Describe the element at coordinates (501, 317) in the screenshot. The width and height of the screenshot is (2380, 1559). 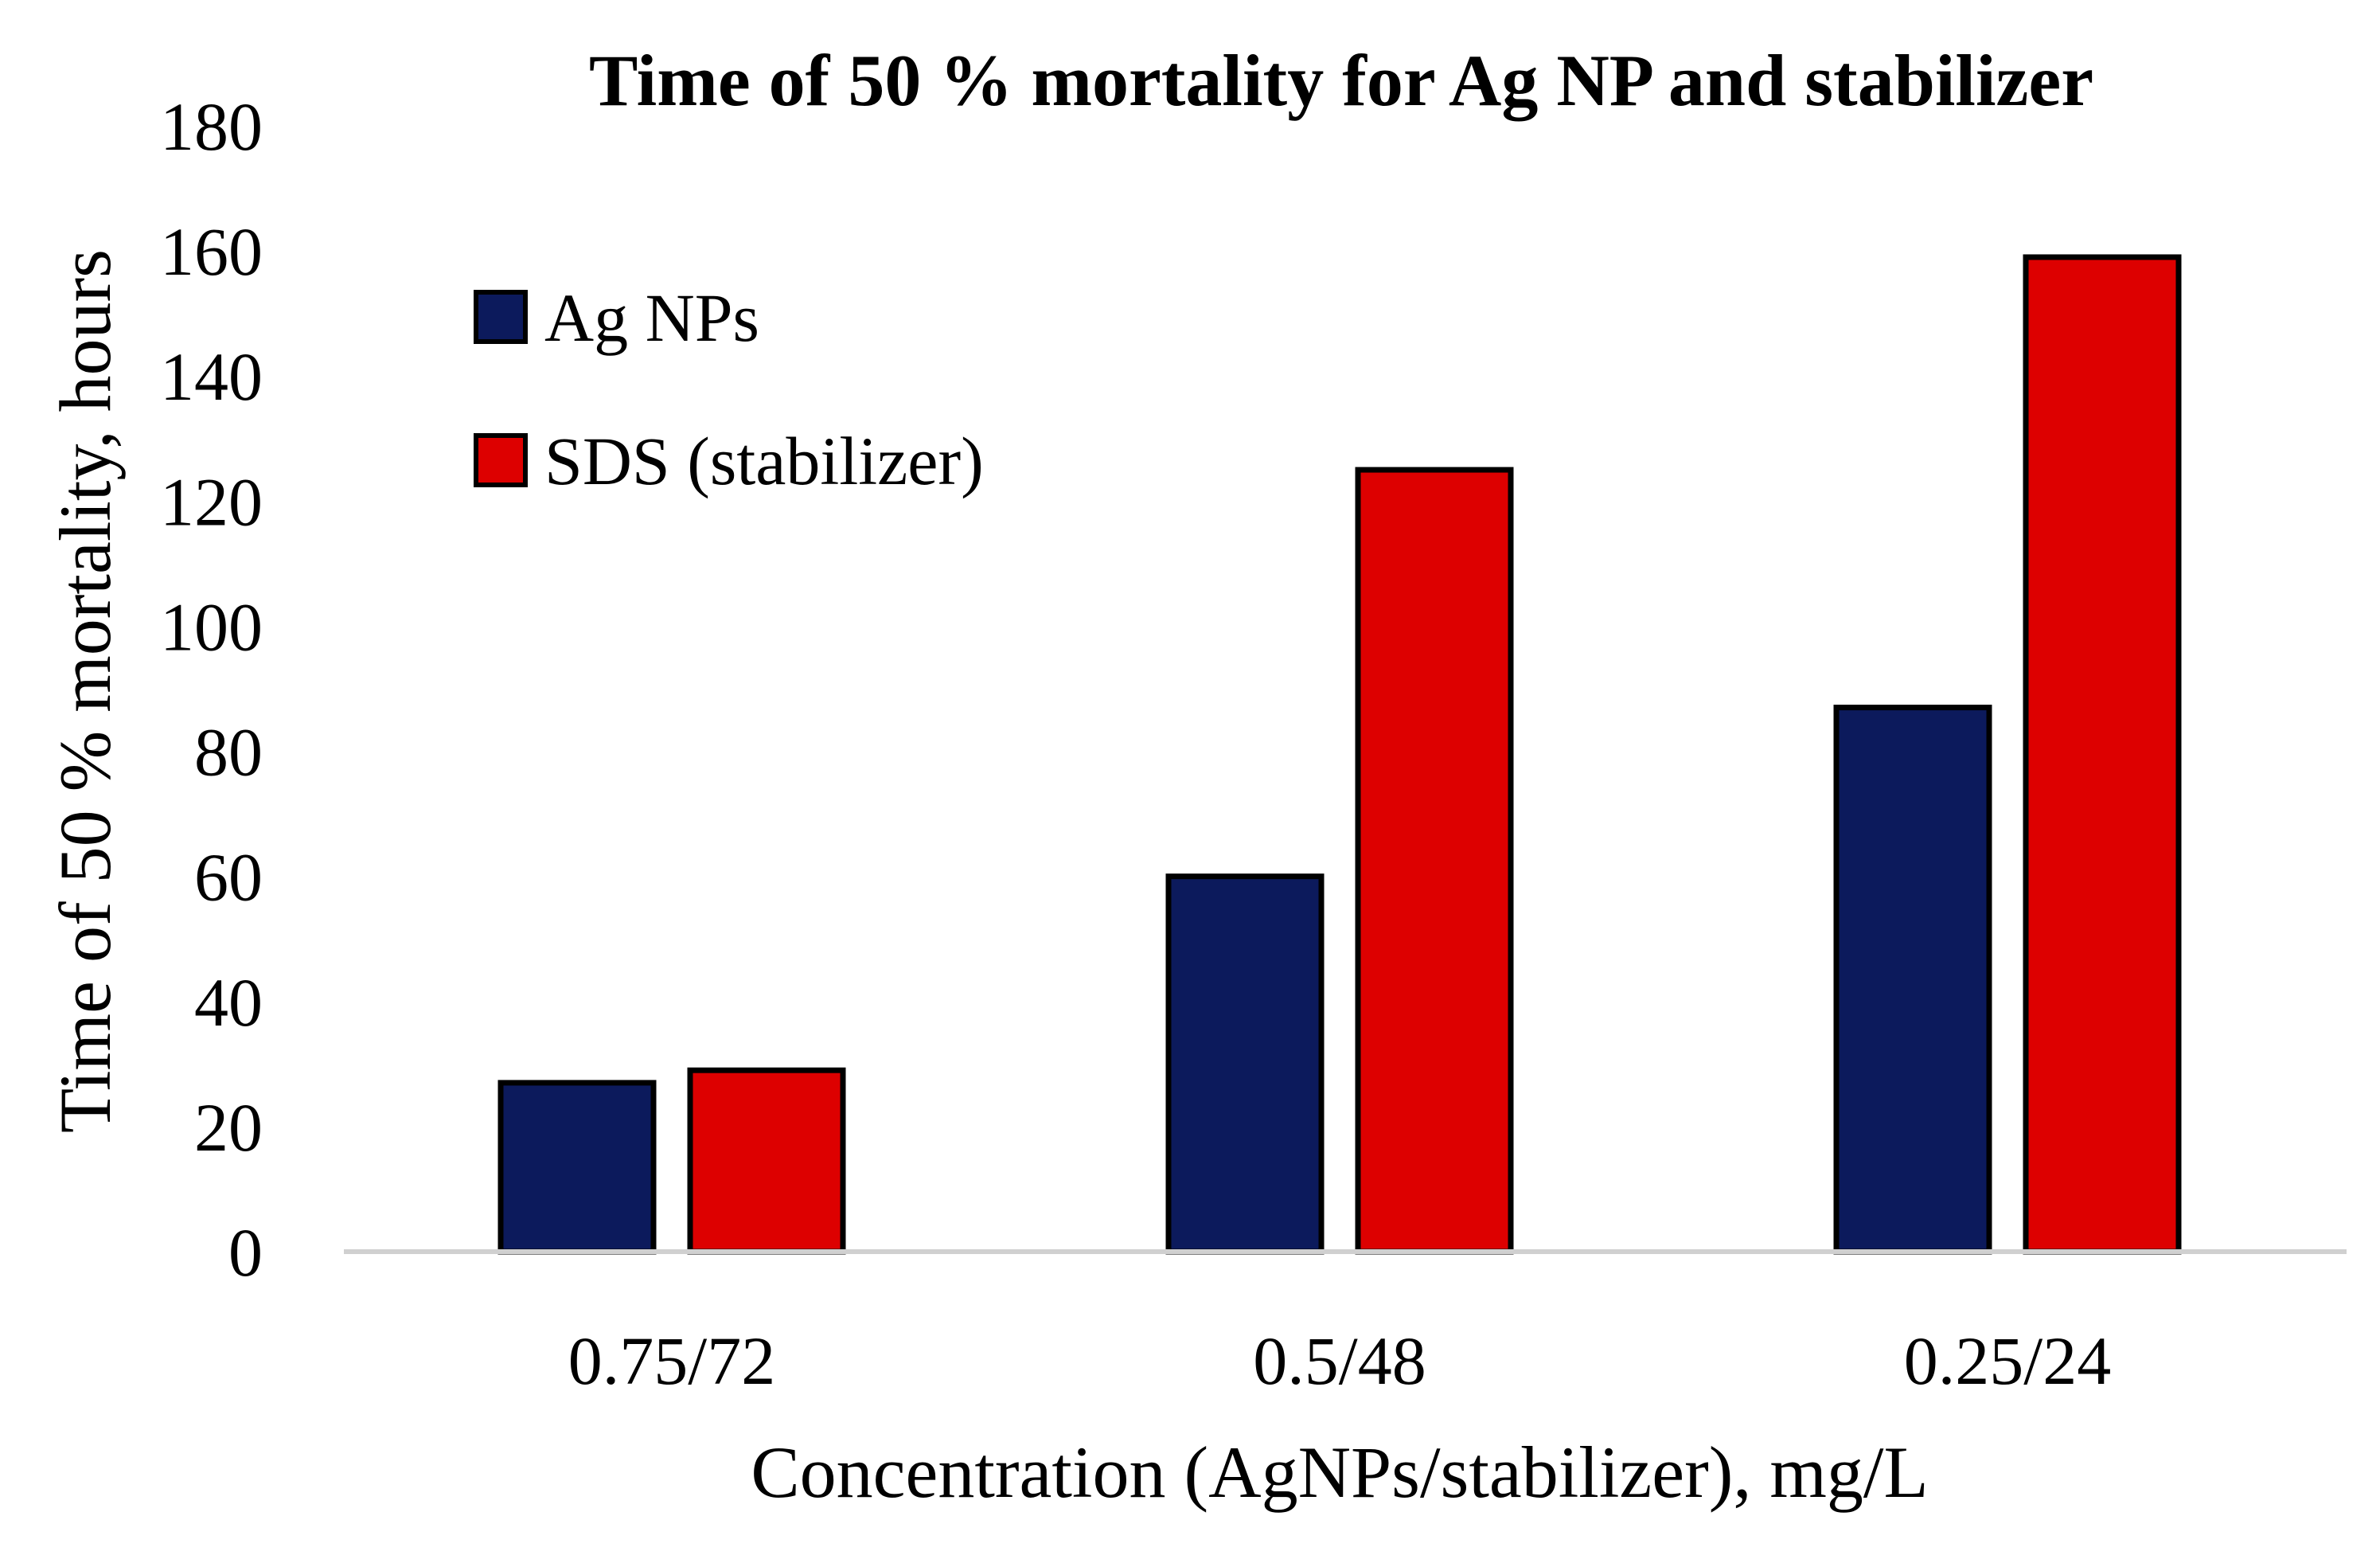
I see `legend-swatch-agnps` at that location.